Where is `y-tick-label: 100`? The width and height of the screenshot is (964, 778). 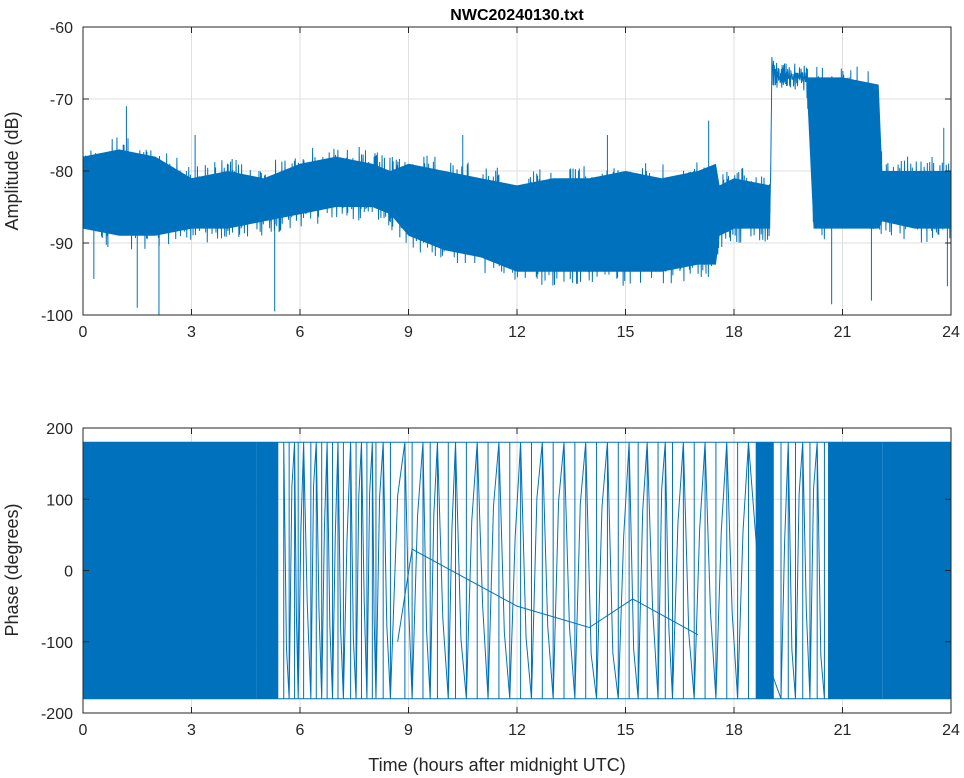 y-tick-label: 100 is located at coordinates (59, 500).